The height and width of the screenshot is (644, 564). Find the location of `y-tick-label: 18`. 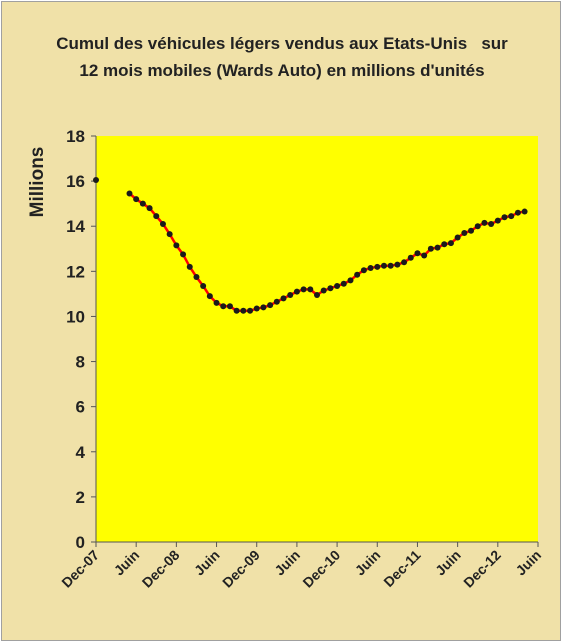

y-tick-label: 18 is located at coordinates (75, 136).